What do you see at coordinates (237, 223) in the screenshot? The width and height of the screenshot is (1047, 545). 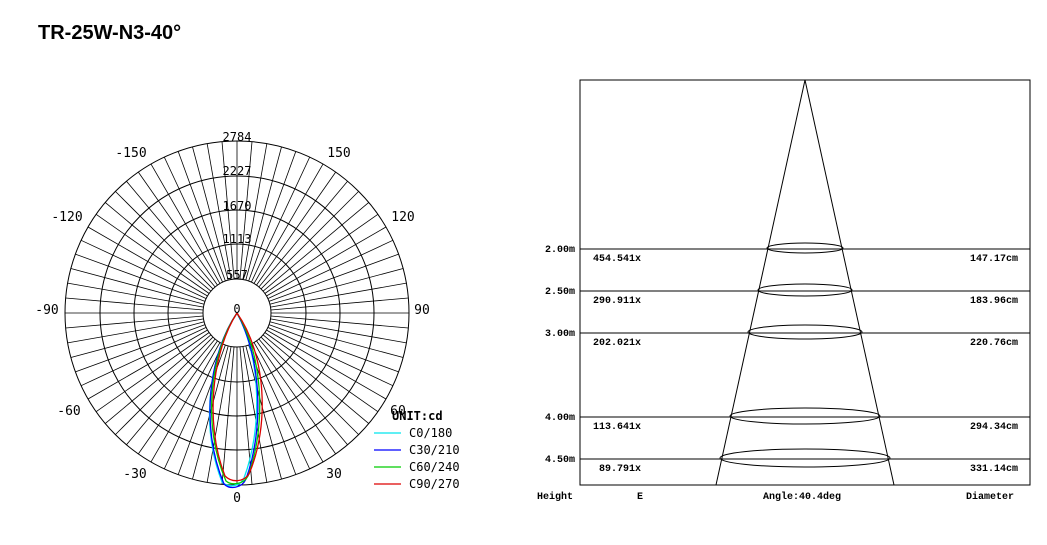 I see `radial-labels: 2784 2227 1670 1113 557 0` at bounding box center [237, 223].